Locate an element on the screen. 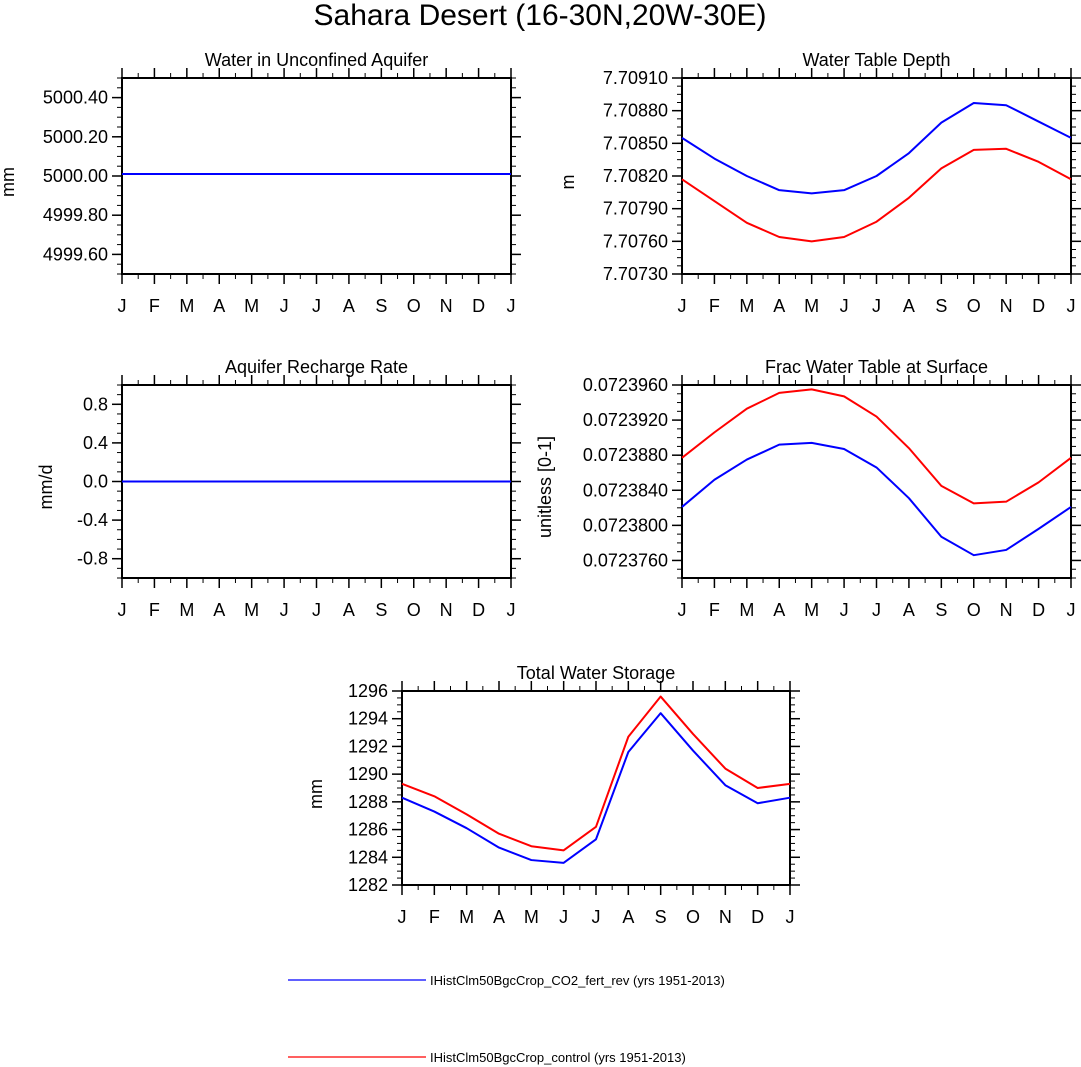 The width and height of the screenshot is (1081, 1067). y-tick-label: 0.0723960 is located at coordinates (625, 385).